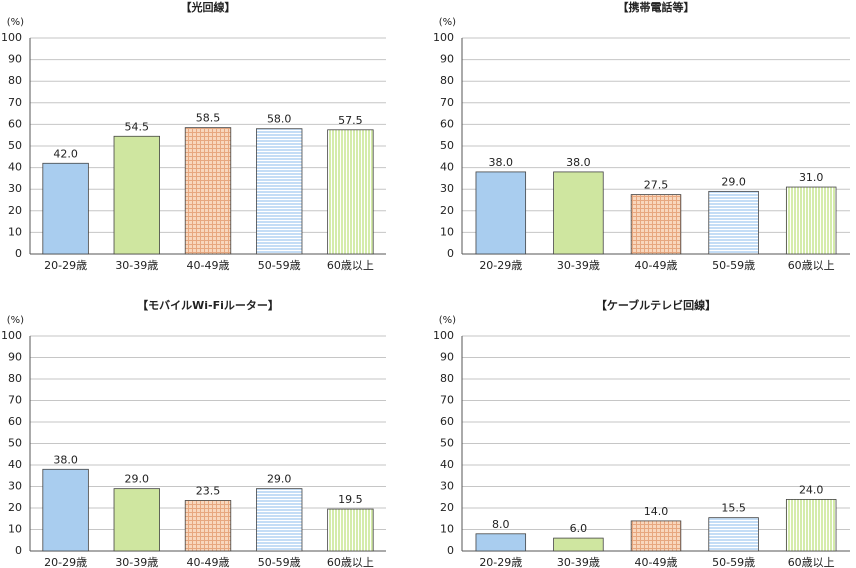 The image size is (856, 568). Describe the element at coordinates (350, 499) in the screenshot. I see `data-label: 19.5` at that location.